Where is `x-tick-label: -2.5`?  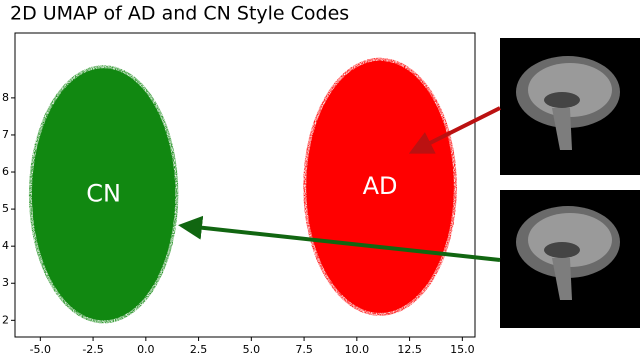
x-tick-label: -2.5 is located at coordinates (92, 349).